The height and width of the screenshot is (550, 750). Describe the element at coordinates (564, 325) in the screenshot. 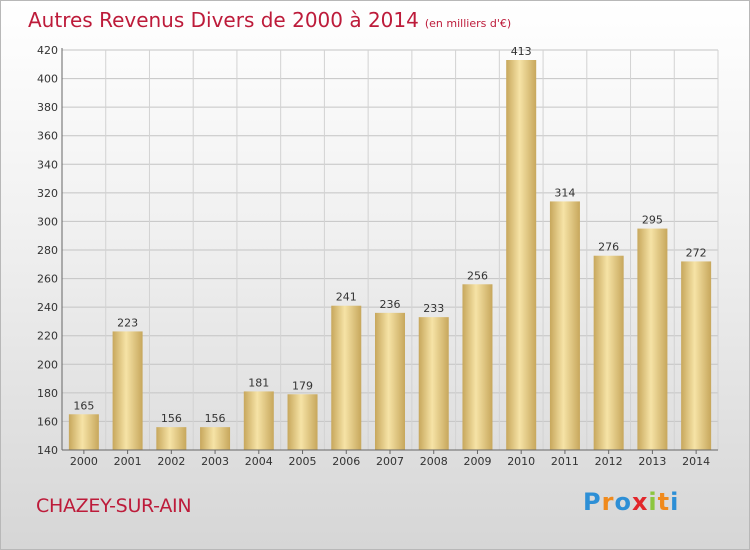

I see `bar-2011` at that location.